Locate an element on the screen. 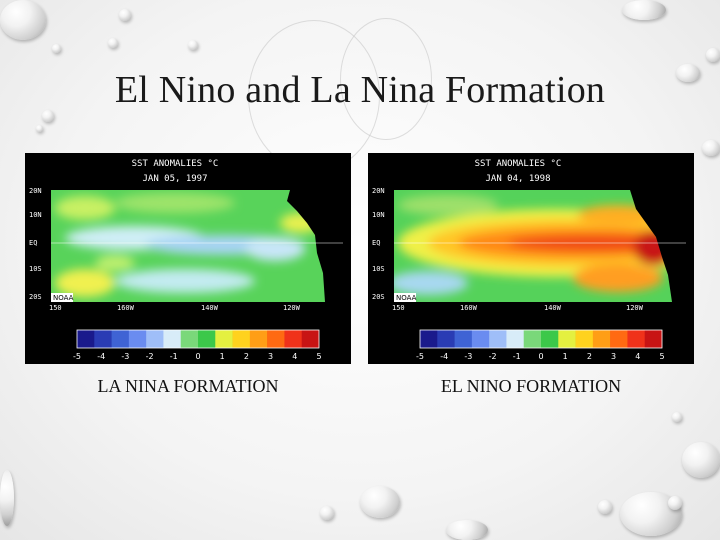  la-nina-caption: LA NINA FORMATION is located at coordinates (188, 386).